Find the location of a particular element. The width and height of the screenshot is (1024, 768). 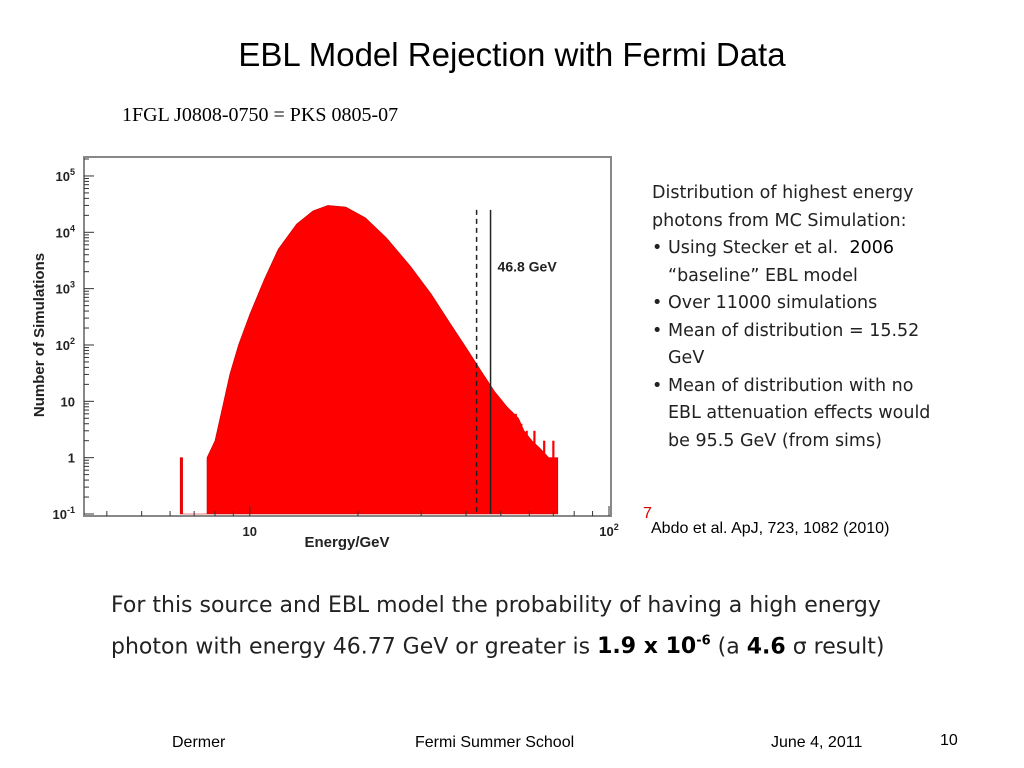

y-tick-label: 10³ is located at coordinates (65, 288).